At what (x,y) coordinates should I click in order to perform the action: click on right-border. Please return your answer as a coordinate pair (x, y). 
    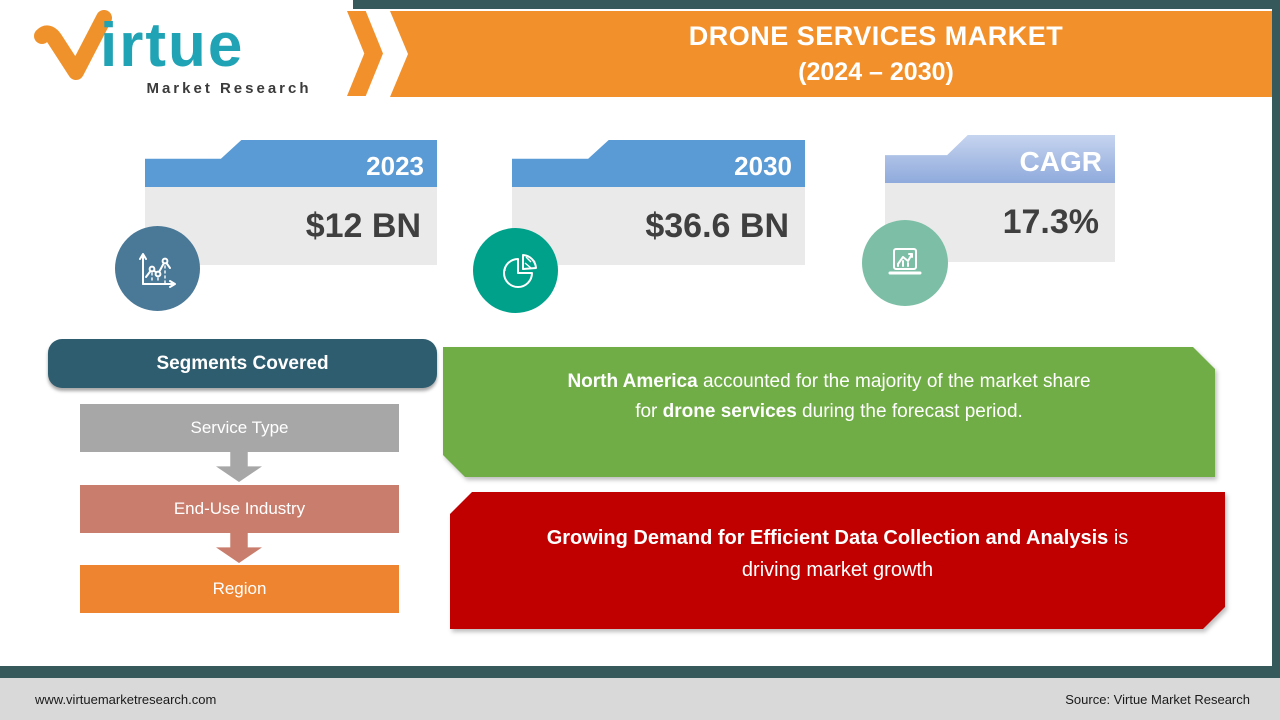
    Looking at the image, I should click on (1276, 339).